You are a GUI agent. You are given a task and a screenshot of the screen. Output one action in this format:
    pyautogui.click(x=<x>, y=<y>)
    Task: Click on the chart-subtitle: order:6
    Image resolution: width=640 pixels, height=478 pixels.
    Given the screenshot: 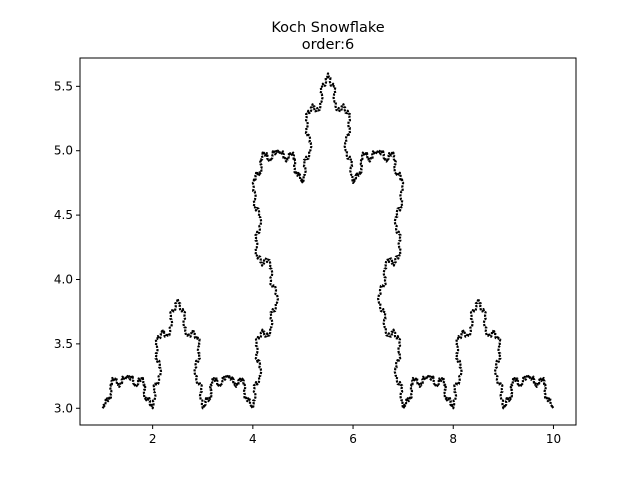 What is the action you would take?
    pyautogui.click(x=328, y=45)
    